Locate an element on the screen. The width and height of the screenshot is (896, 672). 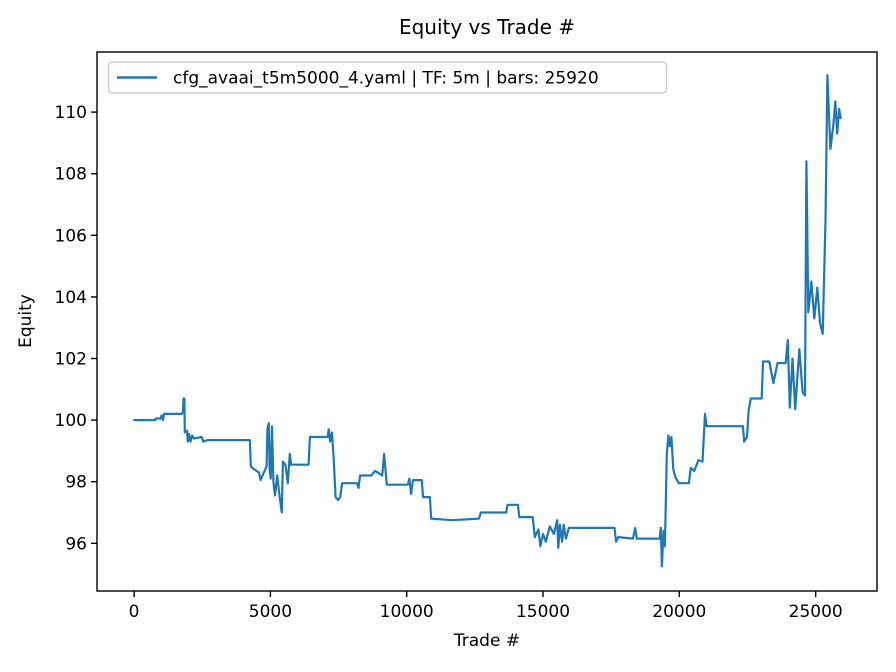
x-tick-label: 15000 is located at coordinates (543, 612).